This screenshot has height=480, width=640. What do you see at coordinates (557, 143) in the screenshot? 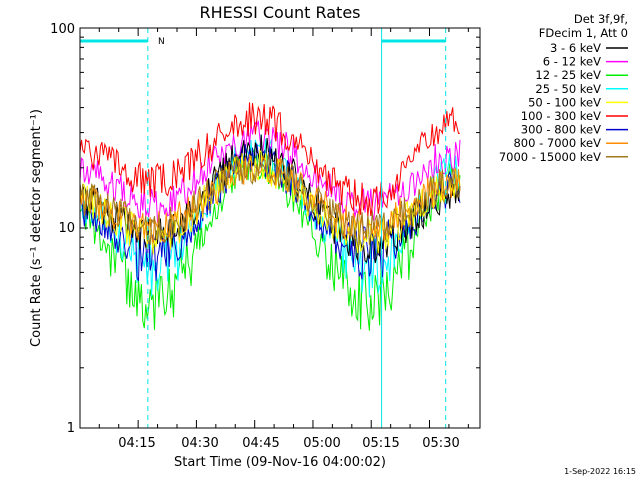
I see `legend-label: 800 - 7000 keV` at bounding box center [557, 143].